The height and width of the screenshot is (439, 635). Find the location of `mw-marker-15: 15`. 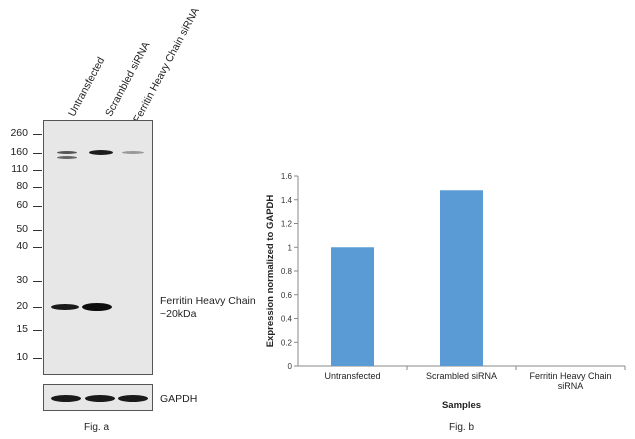

mw-marker-15: 15 is located at coordinates (22, 329).